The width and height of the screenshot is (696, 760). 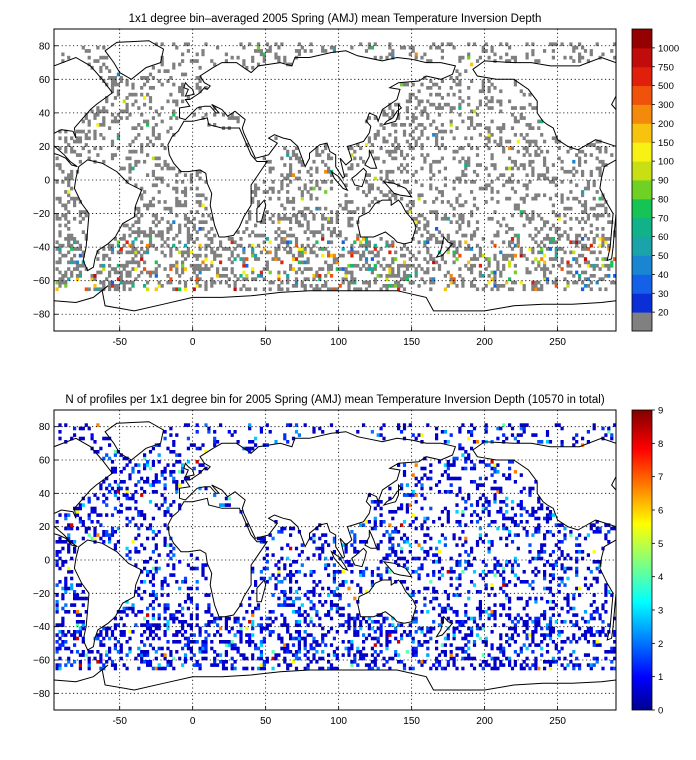 I want to click on colorbar-swatch, so click(x=642, y=171).